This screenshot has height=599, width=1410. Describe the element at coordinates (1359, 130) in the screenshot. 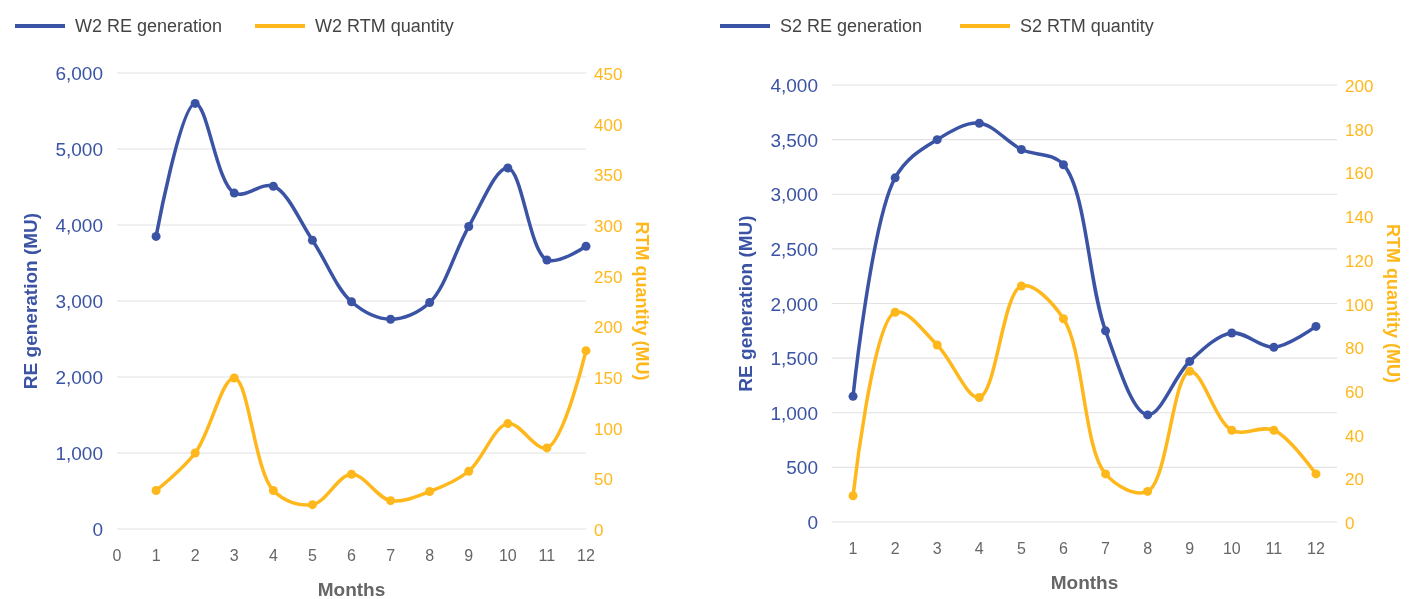

I see `y2-tick-label: 180` at that location.